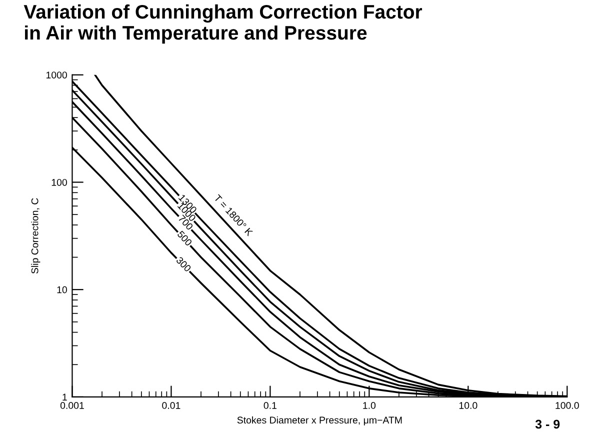  Describe the element at coordinates (319, 421) in the screenshot. I see `x-axis-title: Stokes Diameter x Pressure, μm−ATM` at that location.